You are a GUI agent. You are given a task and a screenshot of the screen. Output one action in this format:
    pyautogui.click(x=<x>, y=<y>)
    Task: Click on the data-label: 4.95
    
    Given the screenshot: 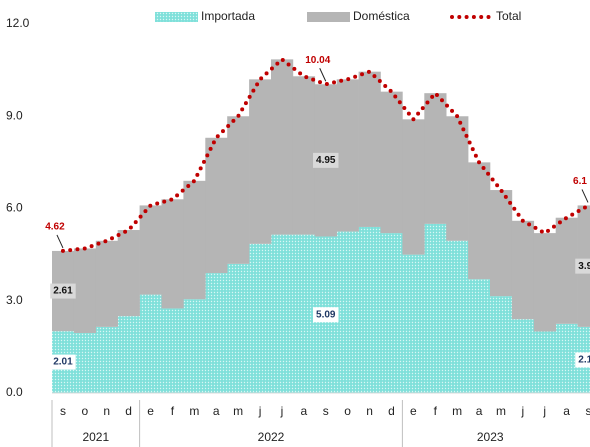 What is the action you would take?
    pyautogui.click(x=326, y=160)
    